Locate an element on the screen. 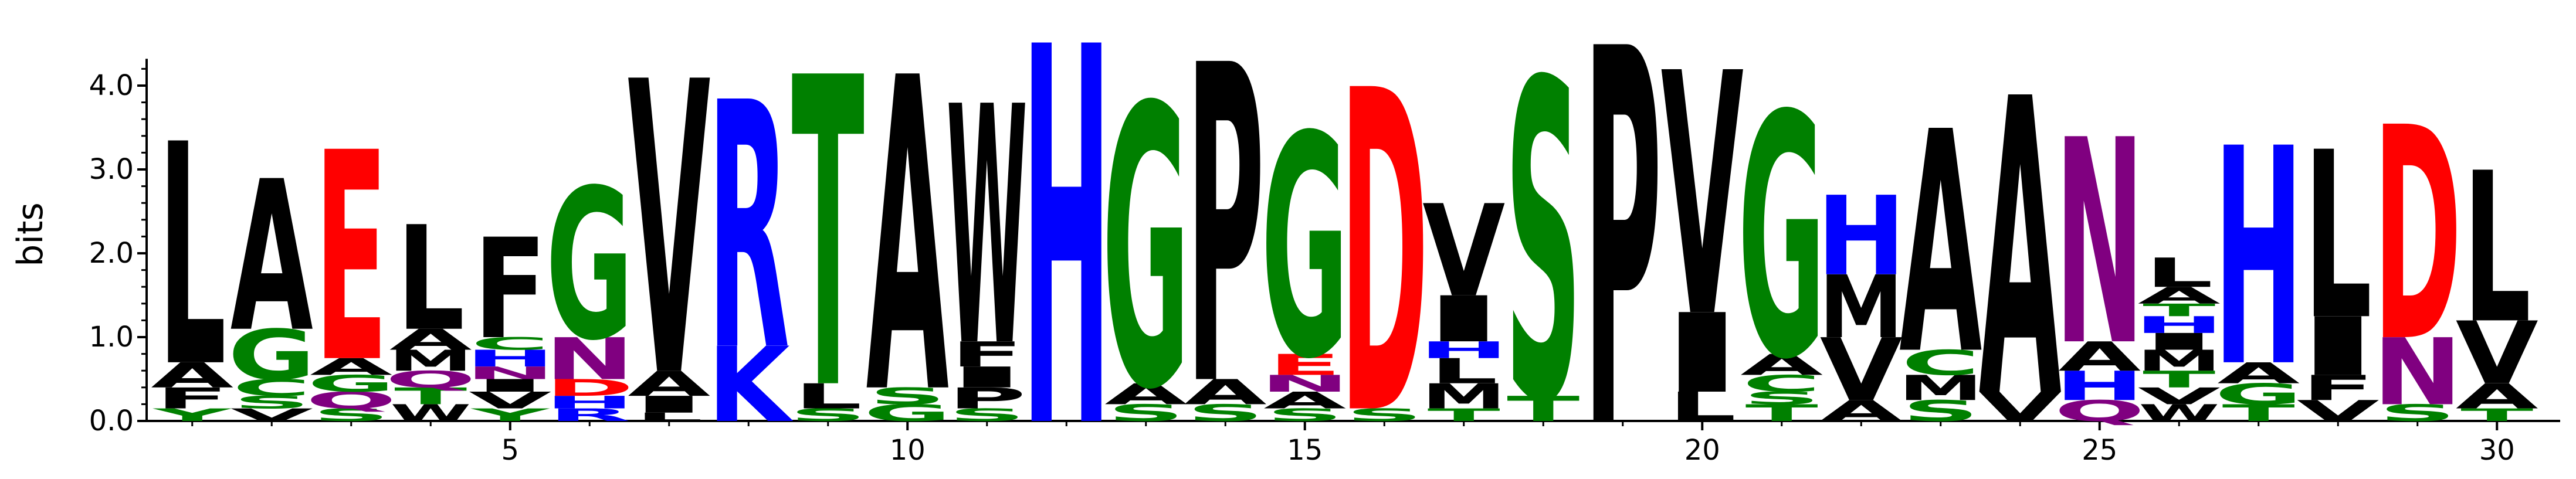 The image size is (2576, 479). x-tick-label: 10 is located at coordinates (908, 450).